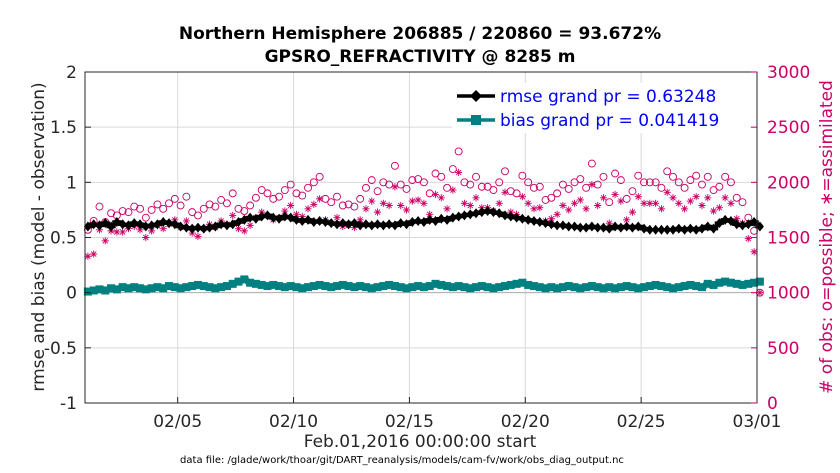  Describe the element at coordinates (467, 414) in the screenshot. I see `x-axis-ticks: 02/05 02/10 02/15 02/20 02/25 03/01` at that location.